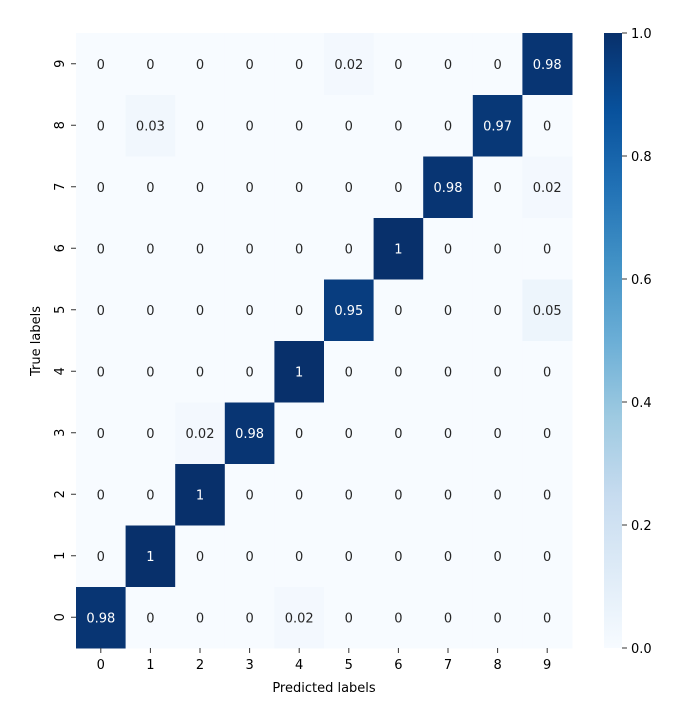  I want to click on x-tick-label: 9, so click(547, 665).